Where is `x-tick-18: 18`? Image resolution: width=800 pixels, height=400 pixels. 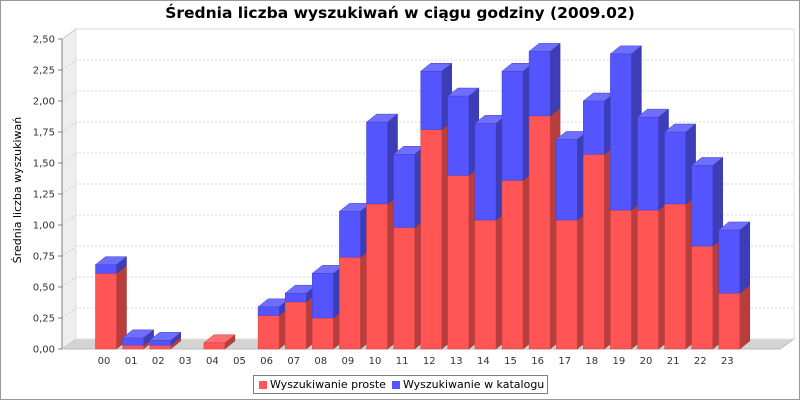 x-tick-18: 18 is located at coordinates (591, 361).